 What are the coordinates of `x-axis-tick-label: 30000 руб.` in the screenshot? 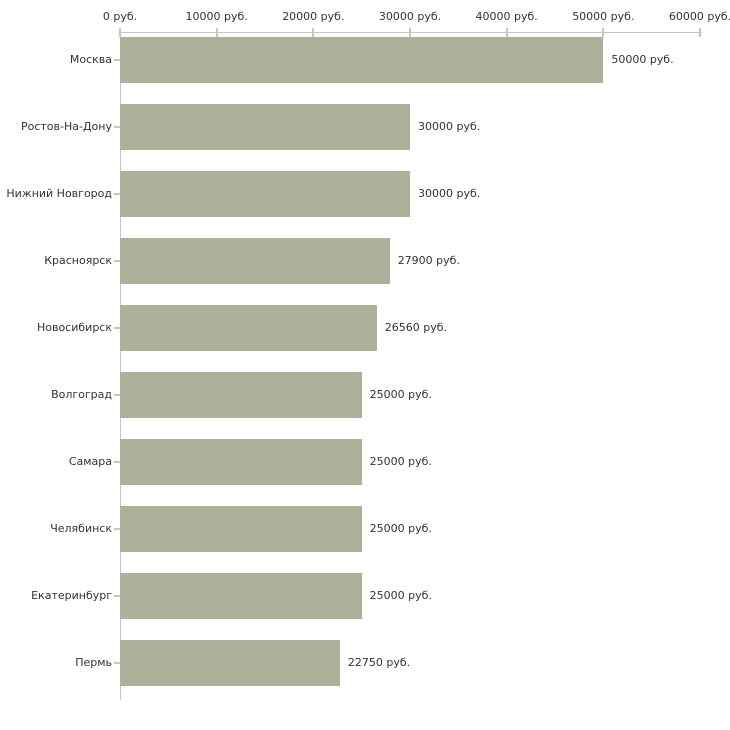 It's located at (410, 16).